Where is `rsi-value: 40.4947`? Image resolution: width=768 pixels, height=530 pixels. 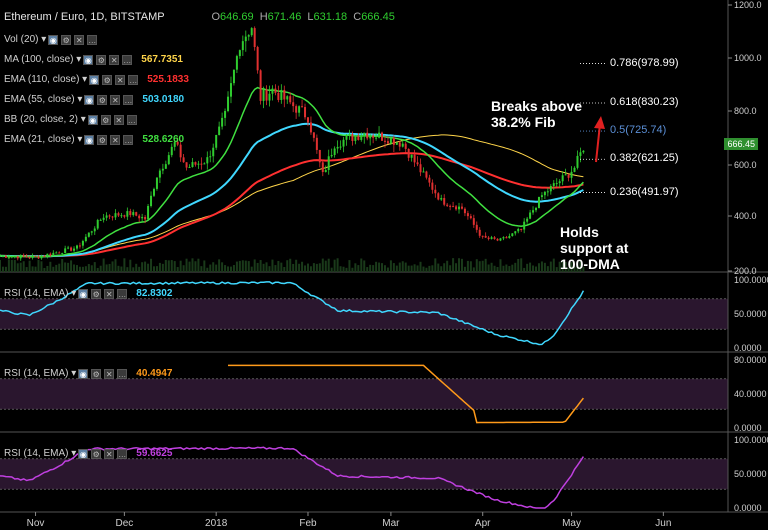 rsi-value: 40.4947 is located at coordinates (154, 373).